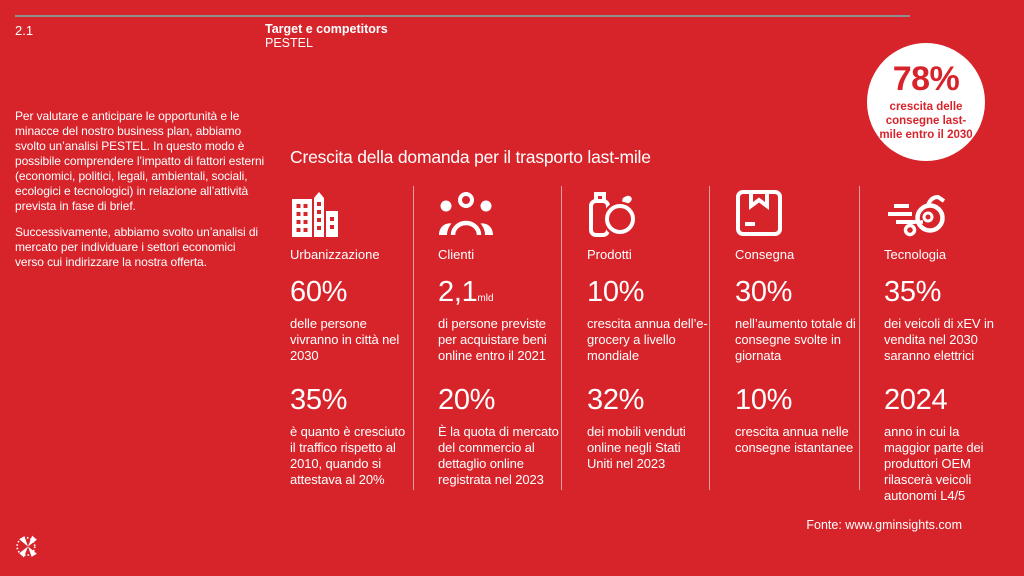 This screenshot has height=576, width=1024. What do you see at coordinates (289, 43) in the screenshot?
I see `header-subtitle: PESTEL` at bounding box center [289, 43].